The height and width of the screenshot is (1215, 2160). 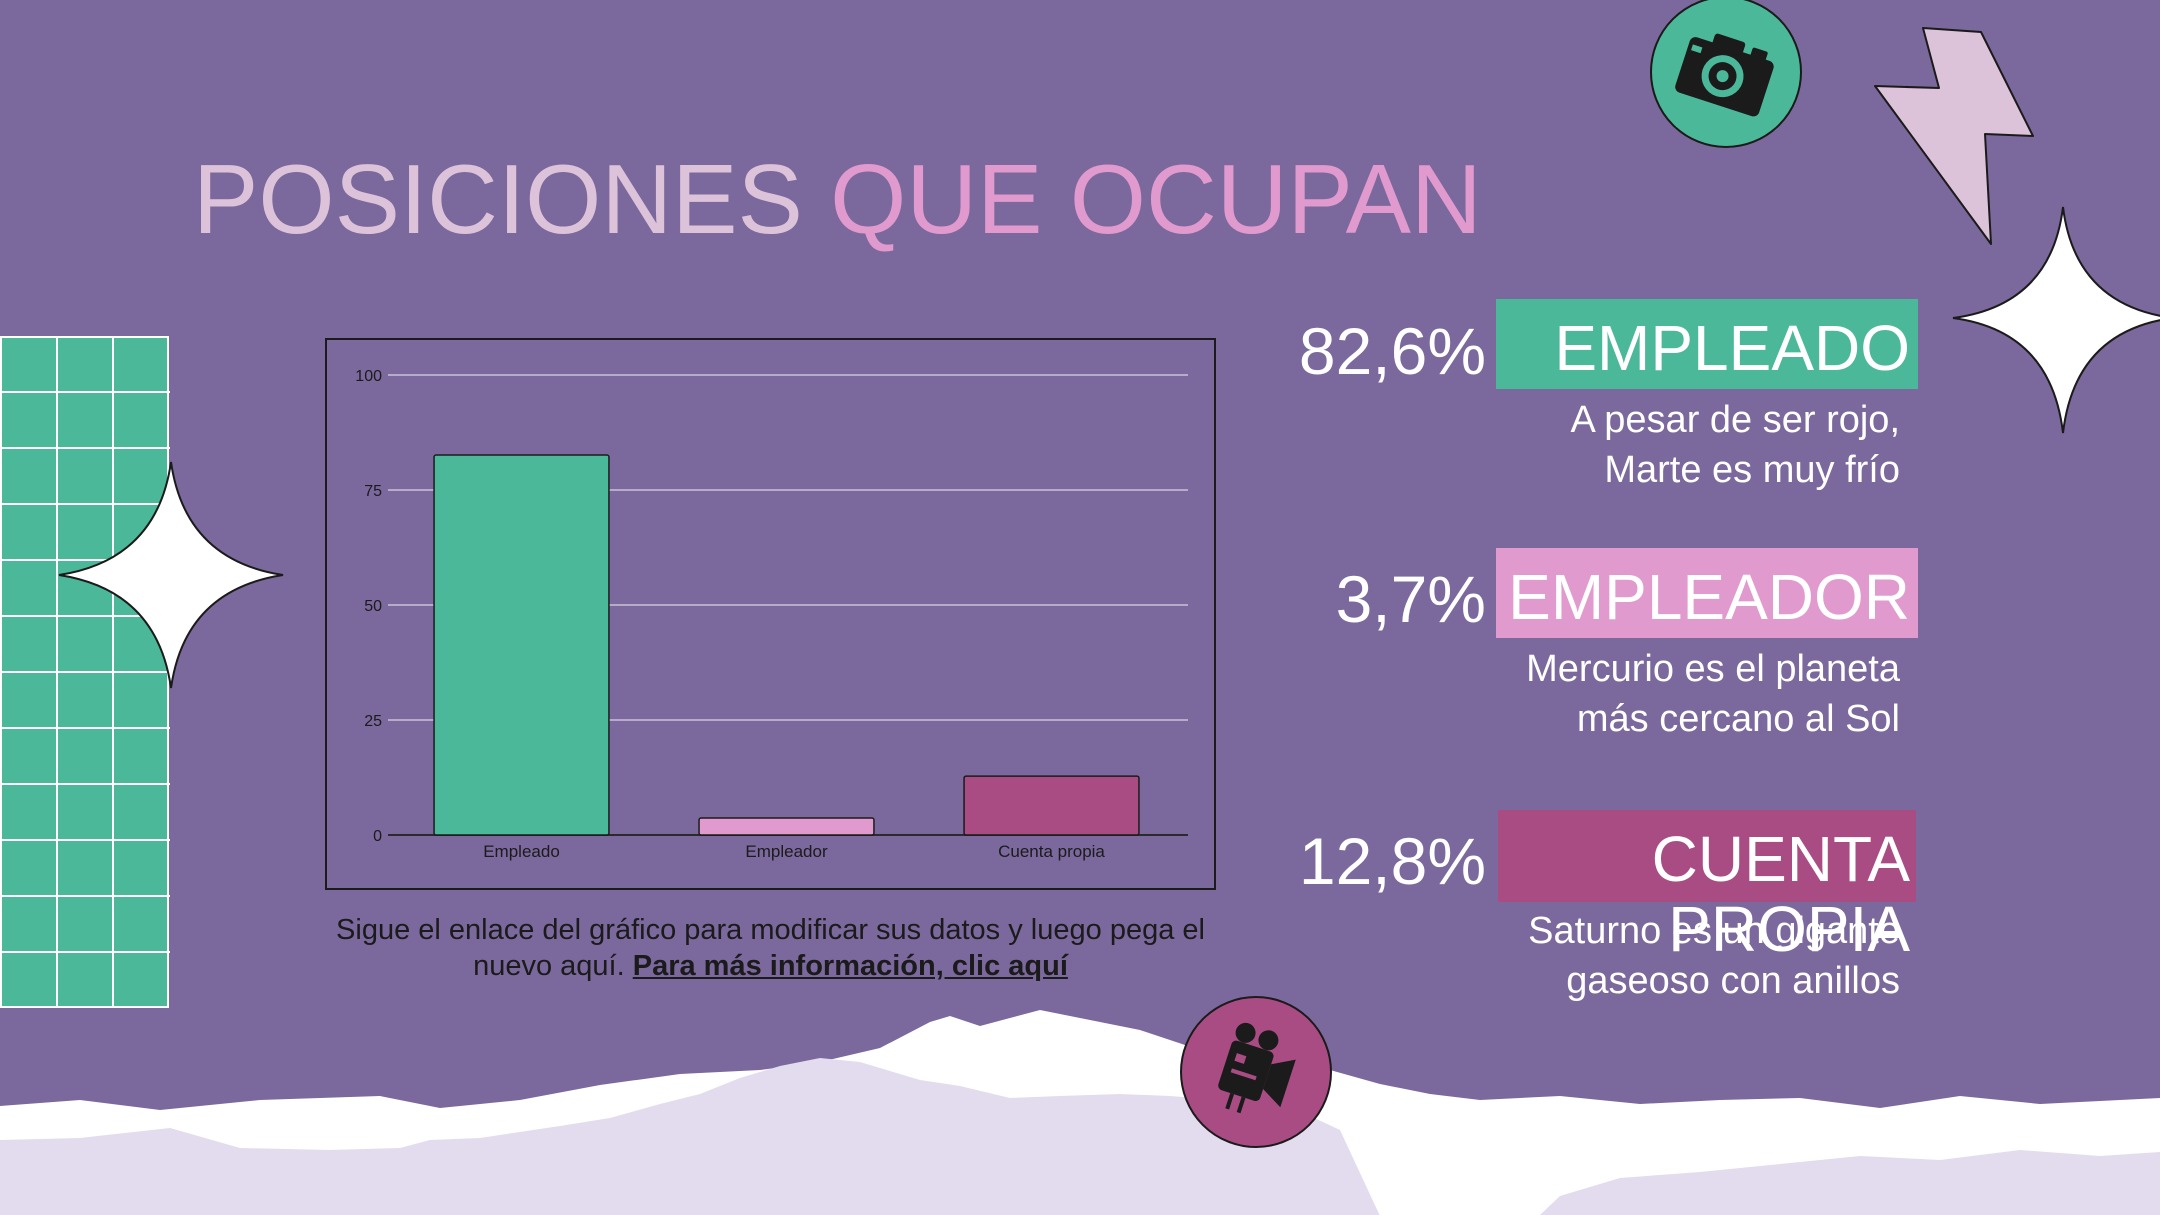 I want to click on y-tick-label: 25, so click(x=373, y=721).